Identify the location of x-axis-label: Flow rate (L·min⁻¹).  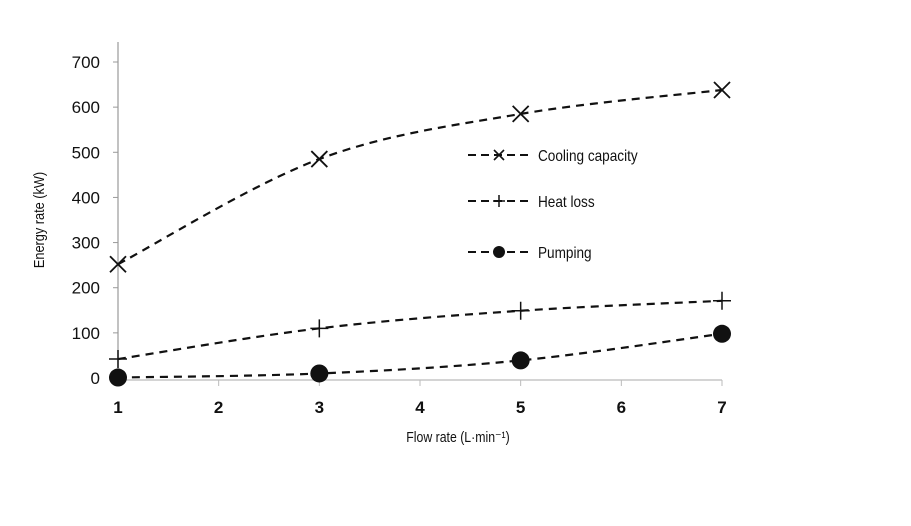
(457, 437).